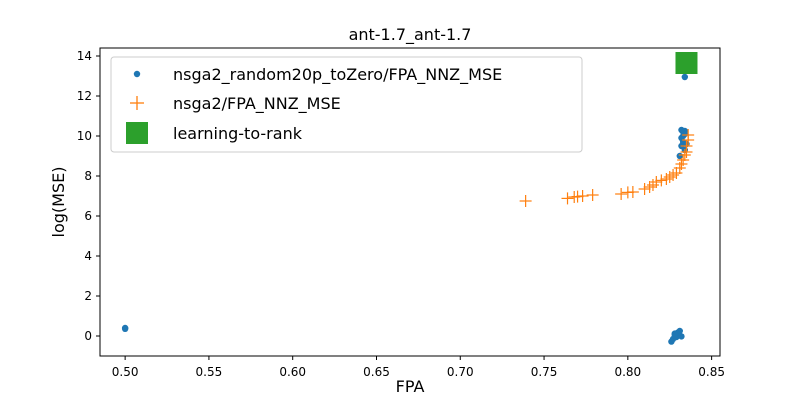  Describe the element at coordinates (460, 372) in the screenshot. I see `x-tick-label: 0.70` at that location.